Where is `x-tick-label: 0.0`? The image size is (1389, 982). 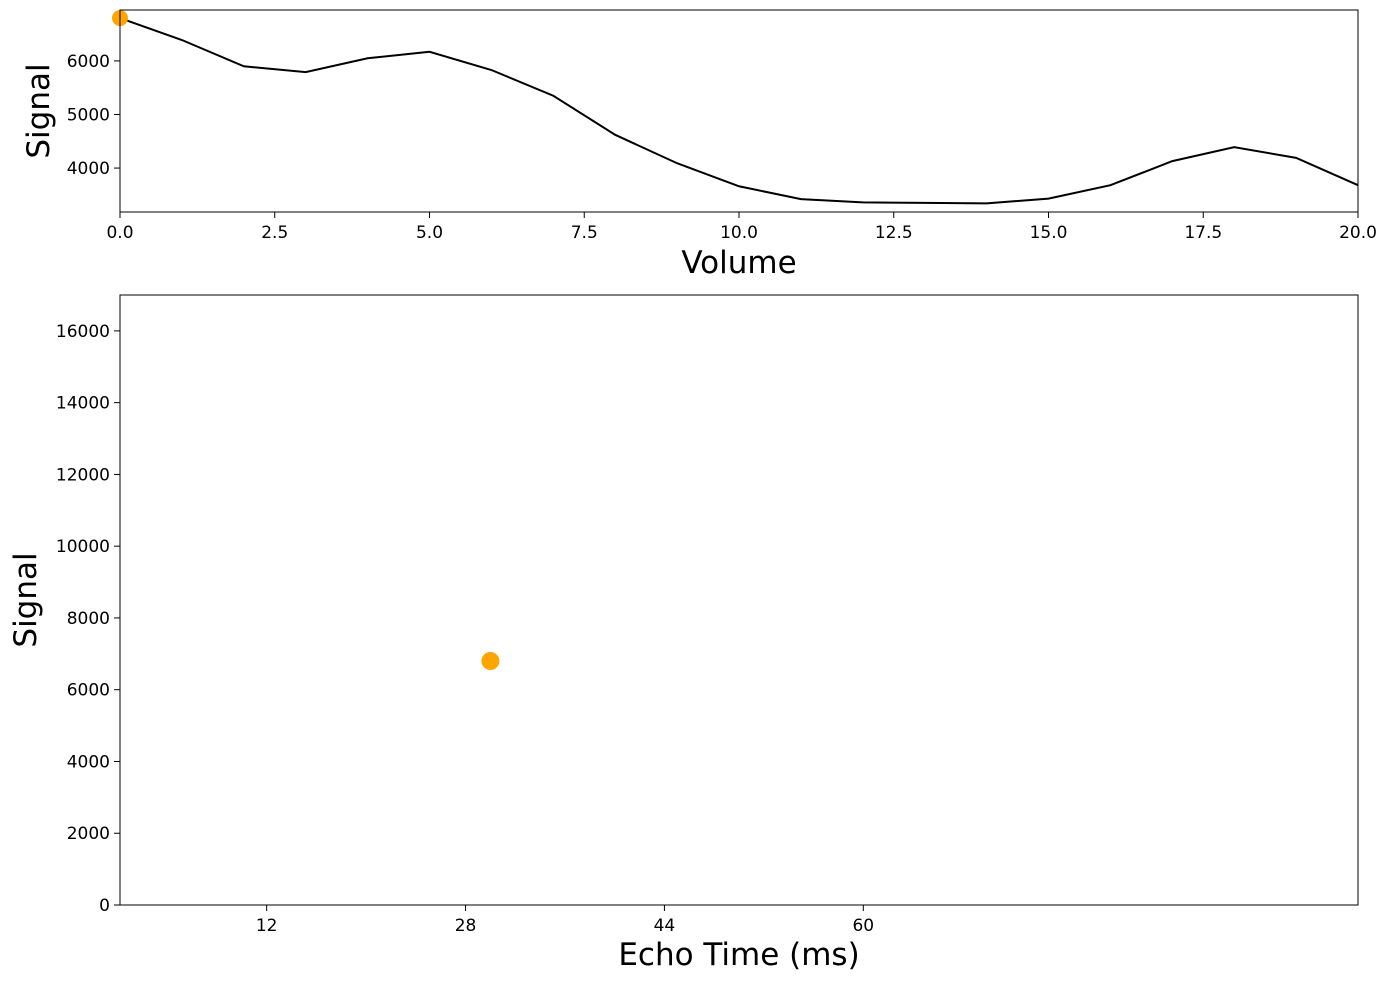
x-tick-label: 0.0 is located at coordinates (119, 233).